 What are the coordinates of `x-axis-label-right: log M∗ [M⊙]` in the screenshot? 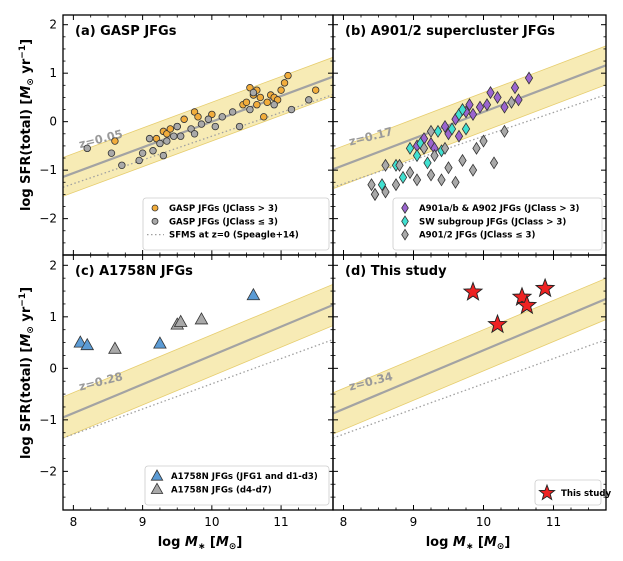 It's located at (468, 543).